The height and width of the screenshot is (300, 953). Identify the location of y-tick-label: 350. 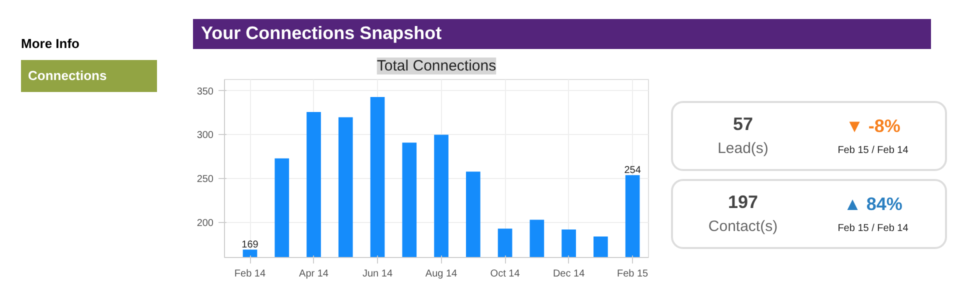
(205, 92).